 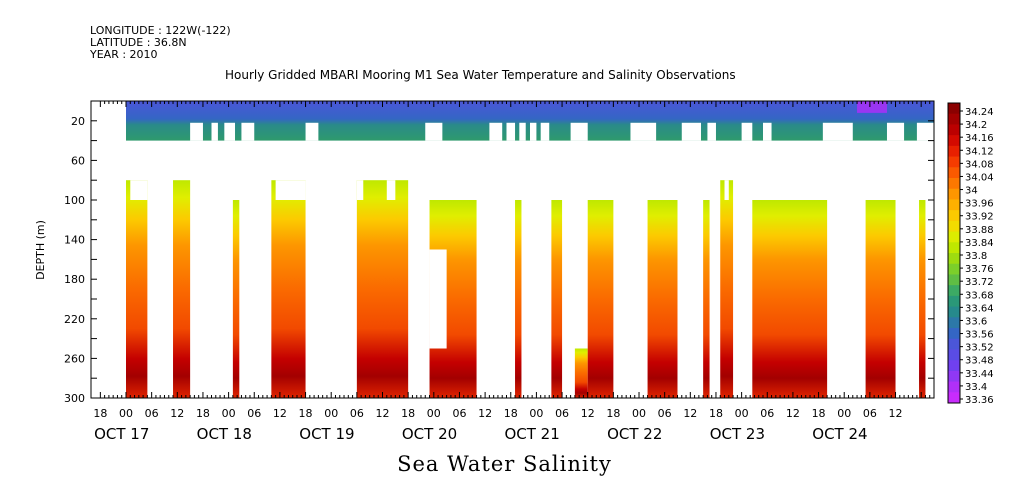 What do you see at coordinates (979, 269) in the screenshot?
I see `colorbar-label: 33.76` at bounding box center [979, 269].